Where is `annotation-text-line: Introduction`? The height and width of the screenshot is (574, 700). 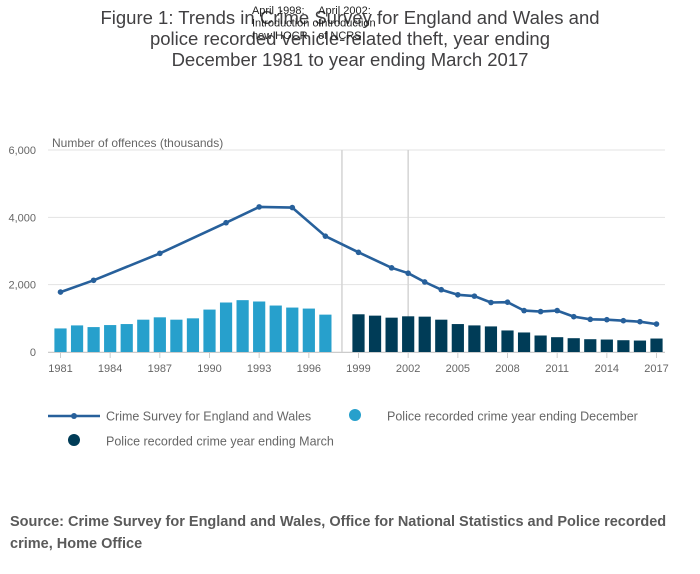 annotation-text-line: Introduction is located at coordinates (346, 24).